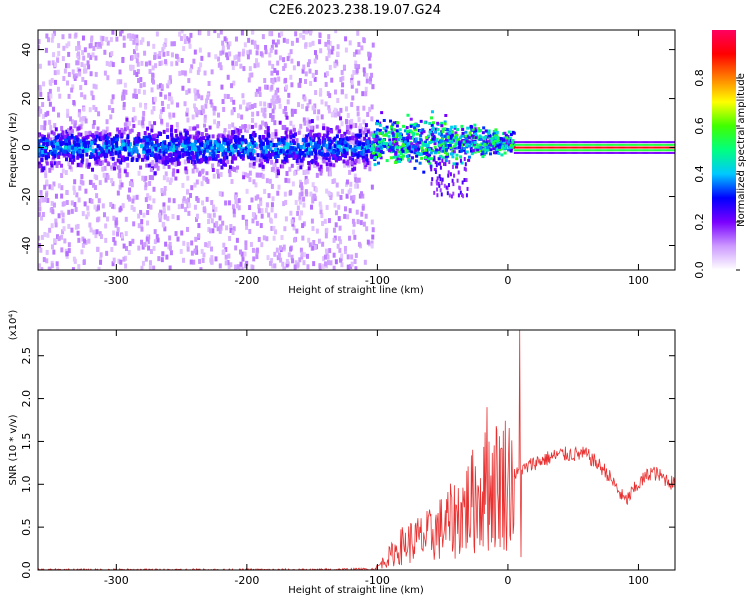 This screenshot has width=750, height=600. Describe the element at coordinates (246, 580) in the screenshot. I see `snr-xtick-label: -200` at that location.